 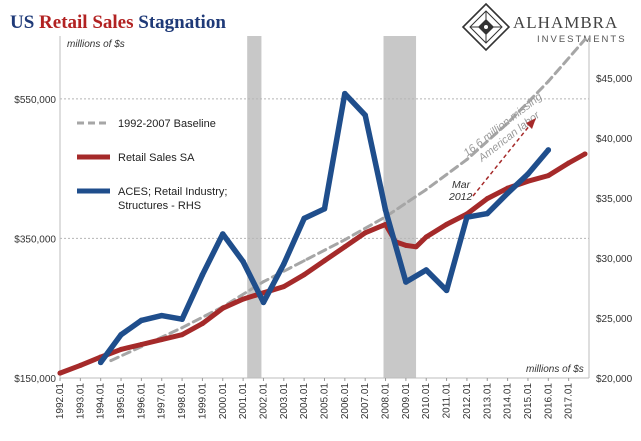 I want to click on x-tick-label: 2006.01, so click(x=345, y=401).